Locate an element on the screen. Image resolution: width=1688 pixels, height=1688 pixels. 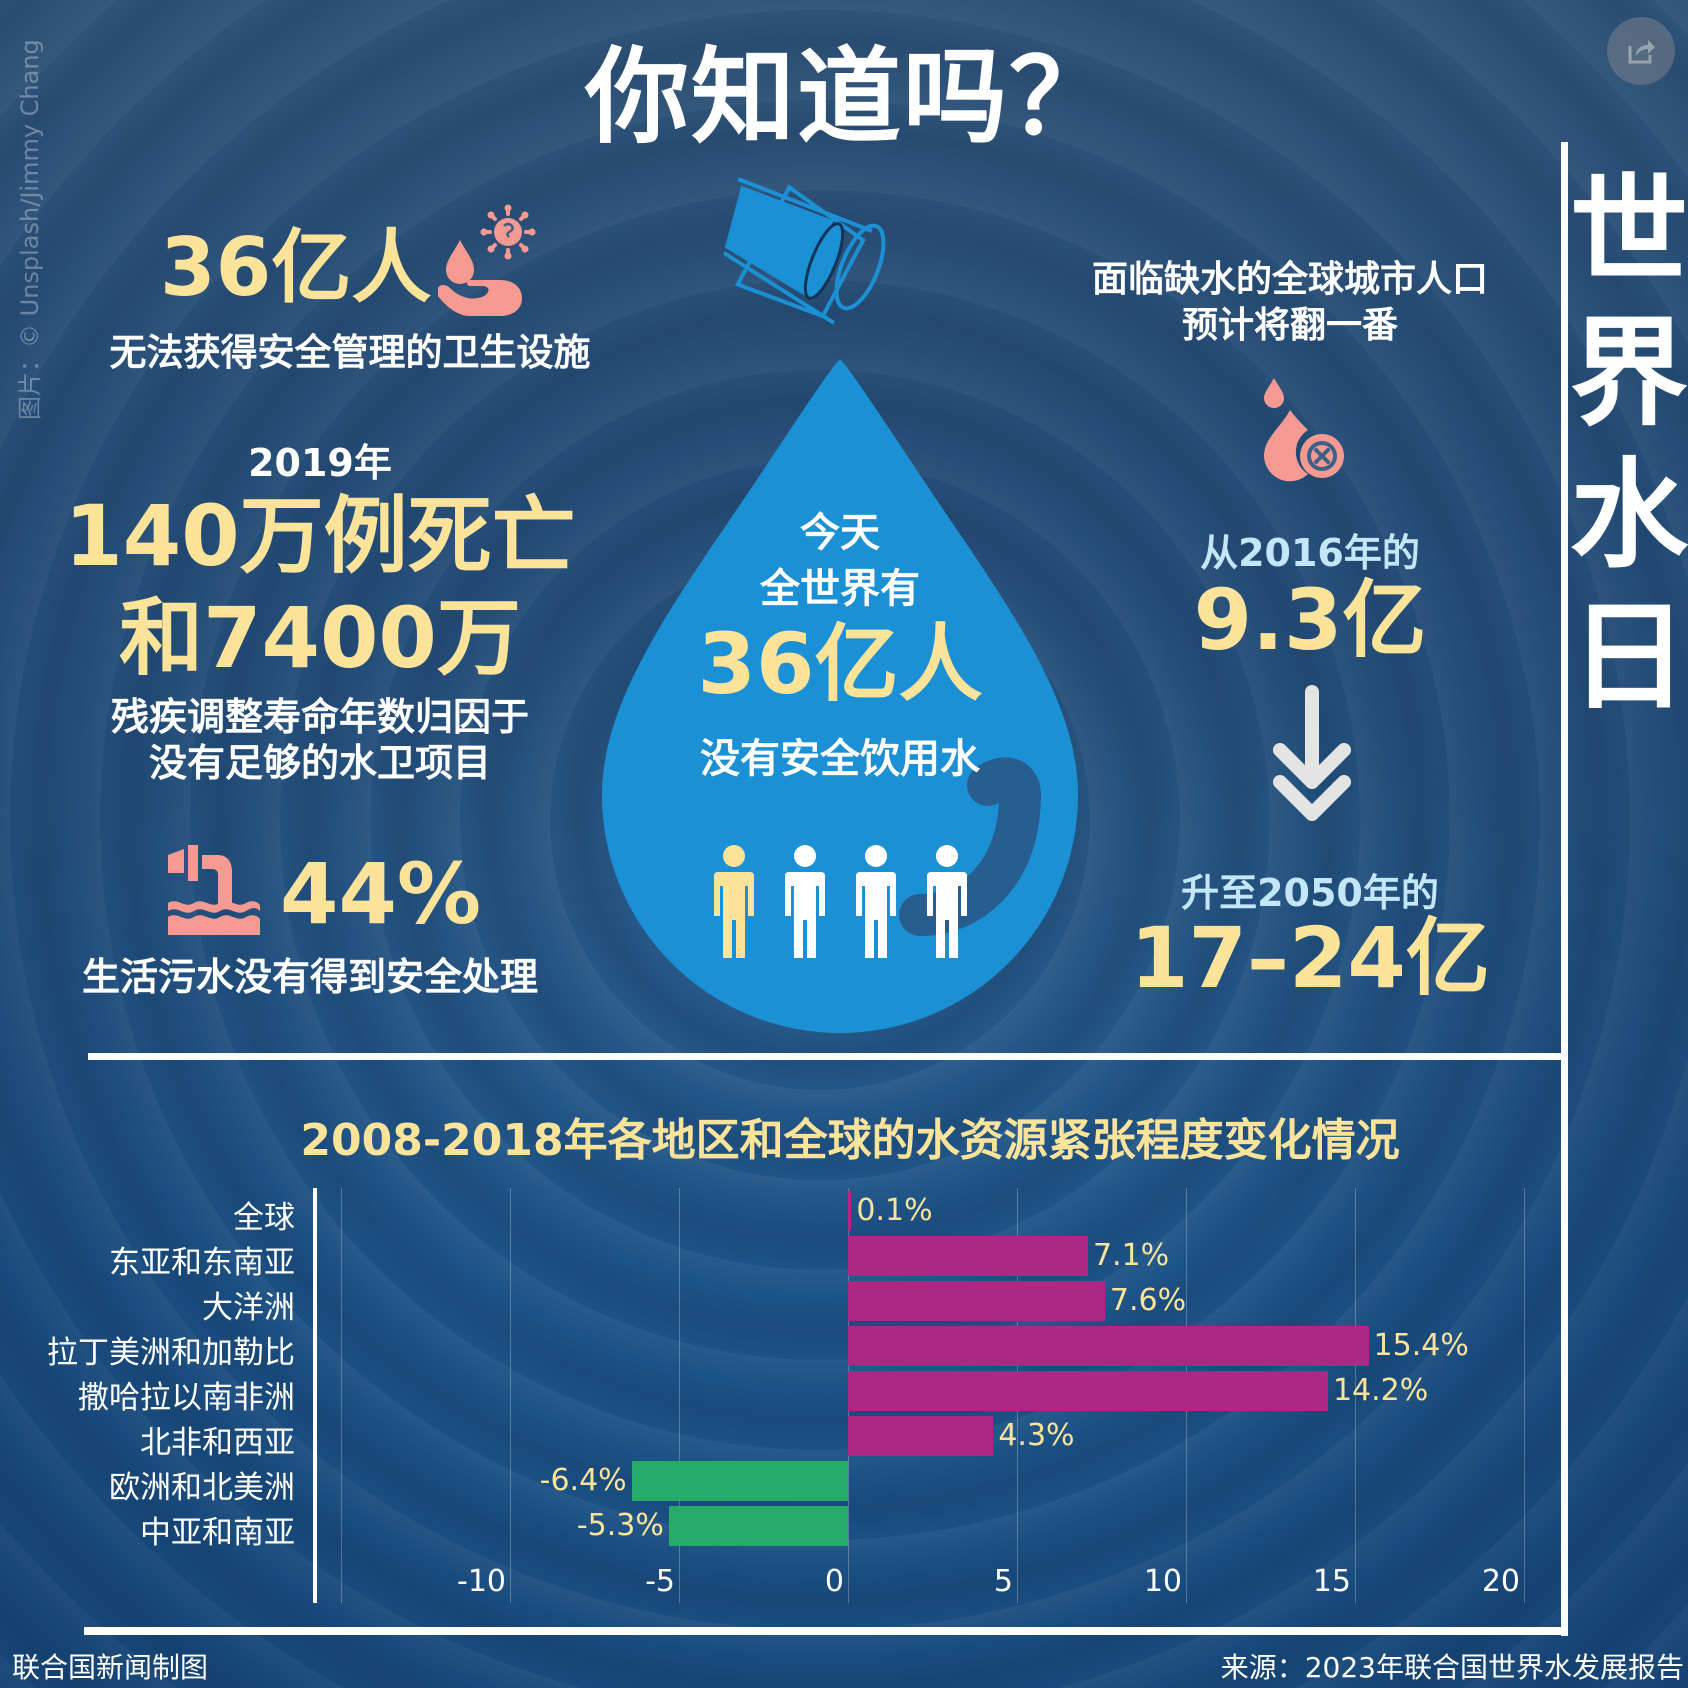
side-title-char: 世 is located at coordinates (1629, 231).